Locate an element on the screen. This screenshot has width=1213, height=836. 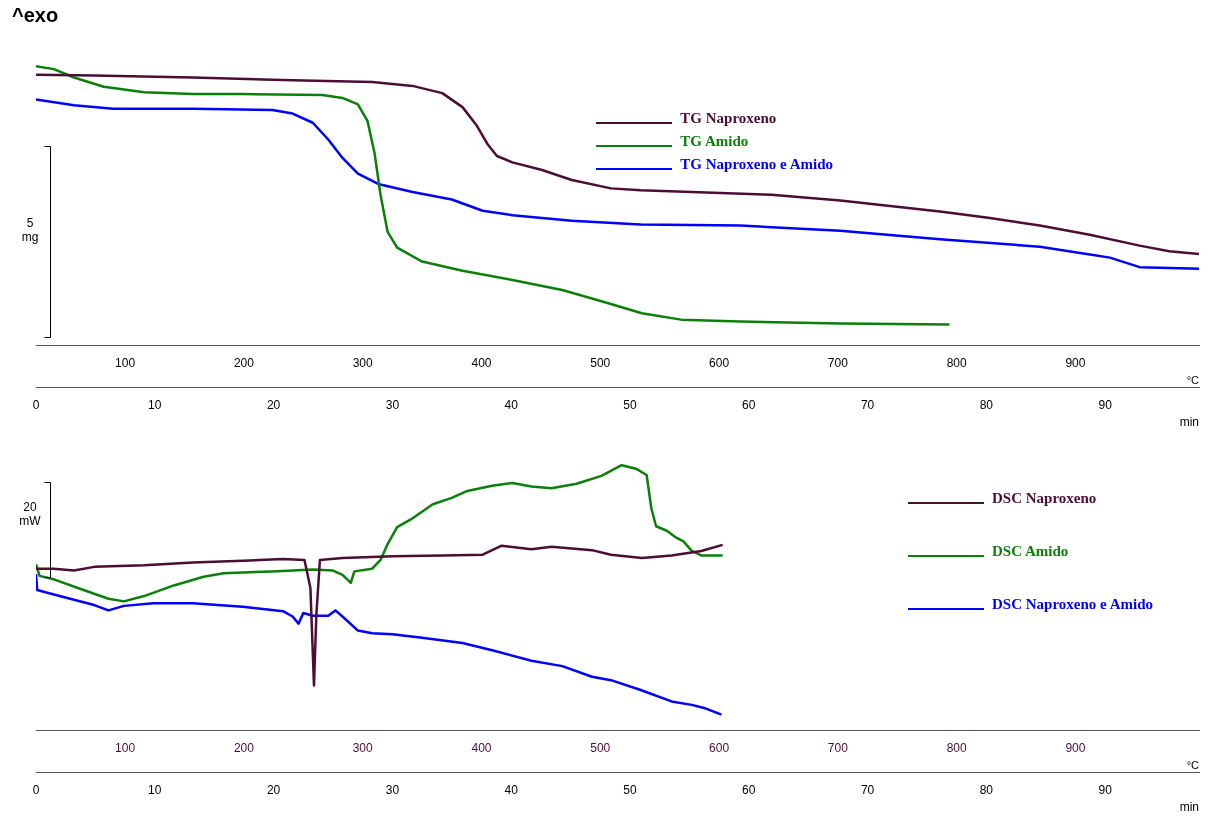
text: DSC Naproxeno is located at coordinates (1044, 498).